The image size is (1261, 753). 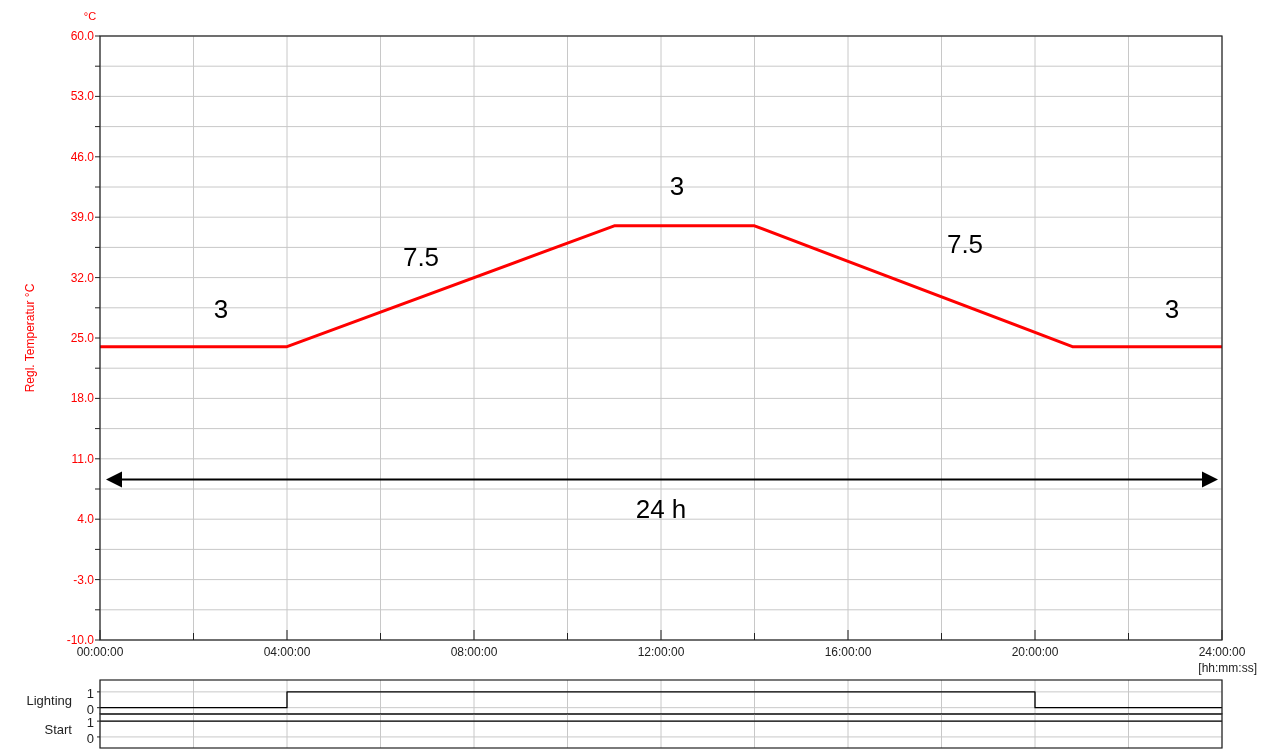 What do you see at coordinates (287, 652) in the screenshot?
I see `x-tick-label: 04:00:00` at bounding box center [287, 652].